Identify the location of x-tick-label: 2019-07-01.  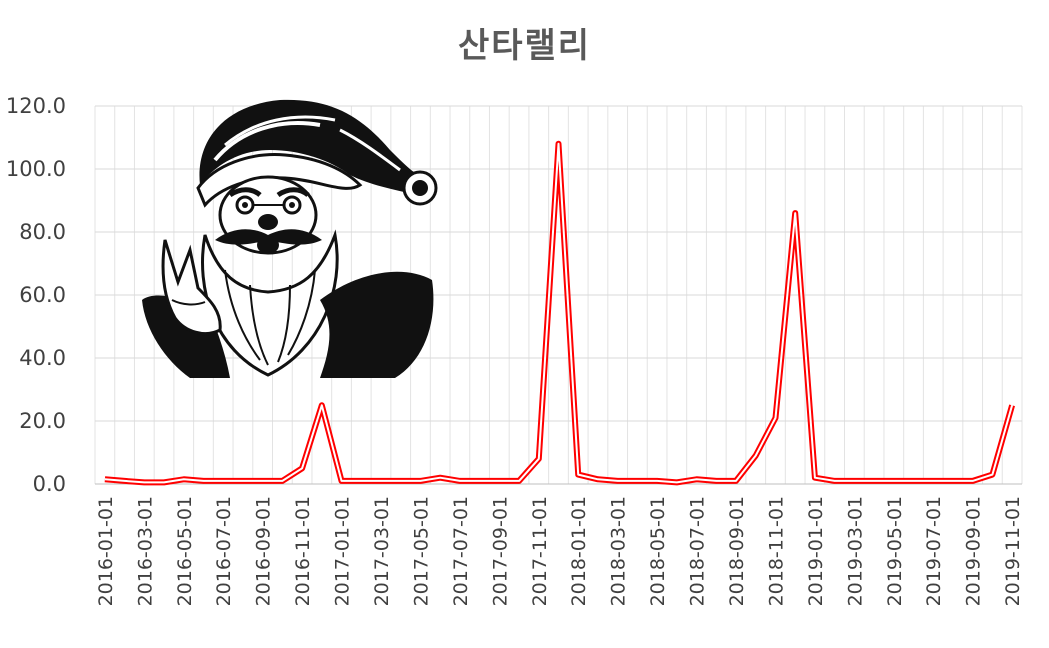
(934, 551).